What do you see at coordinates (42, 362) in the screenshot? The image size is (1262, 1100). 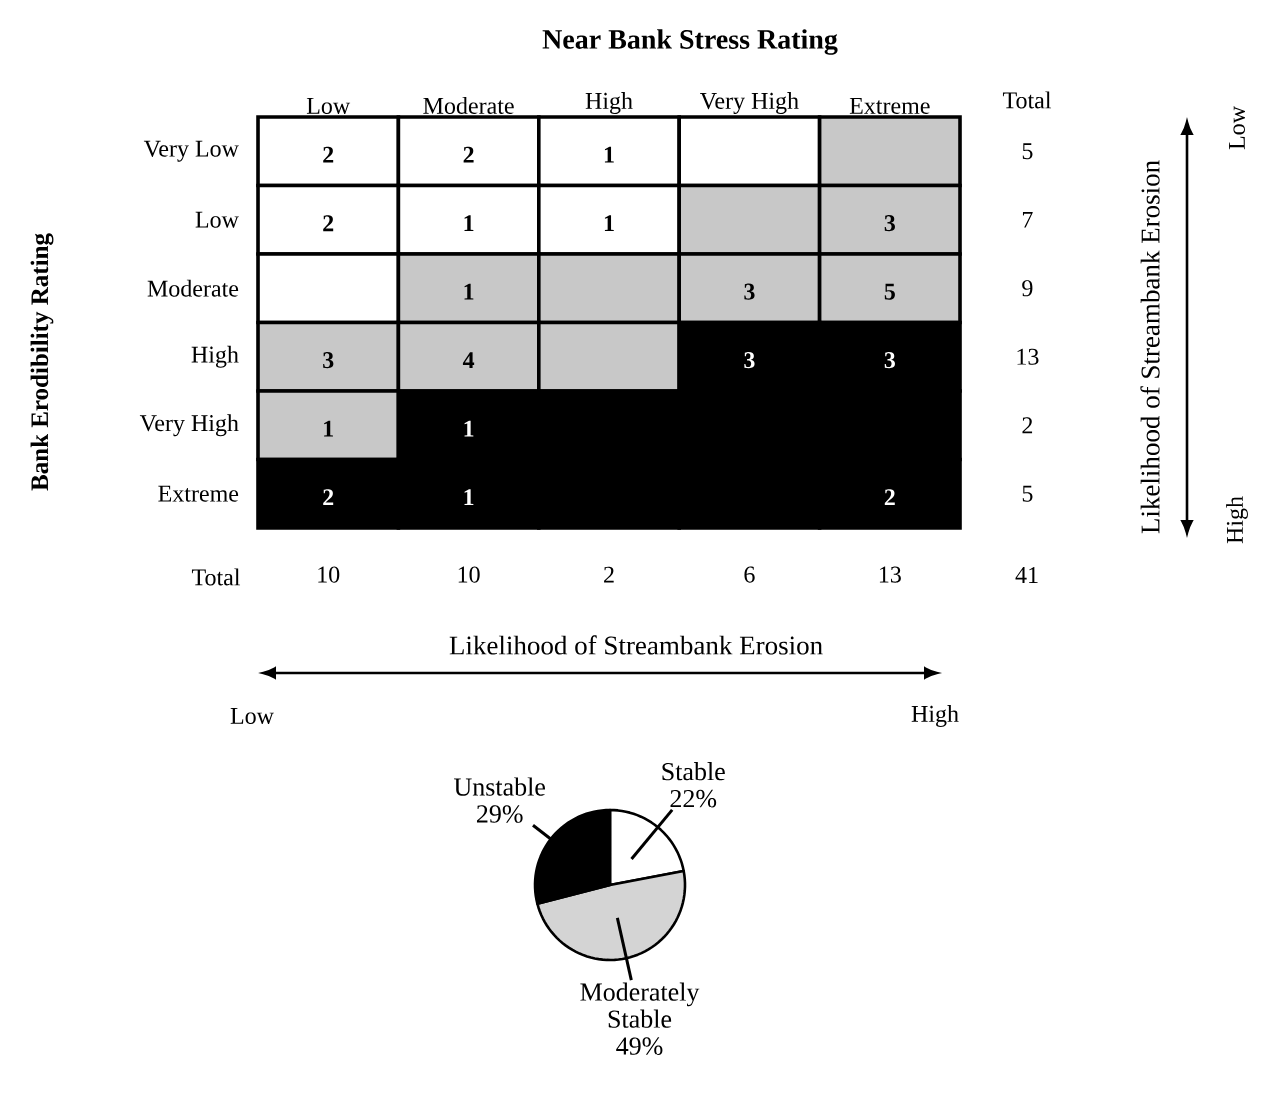 I see `y-axis-title: Bank Erodibility Rating` at bounding box center [42, 362].